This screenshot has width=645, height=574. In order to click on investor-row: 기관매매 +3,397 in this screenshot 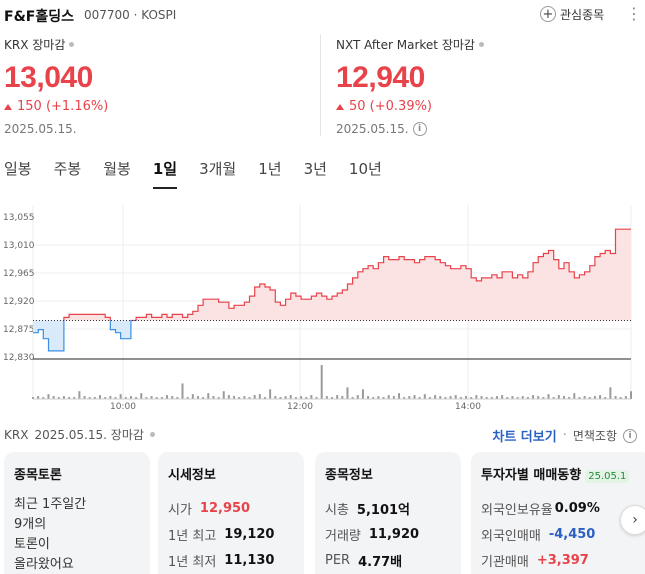, I will do `click(561, 560)`.